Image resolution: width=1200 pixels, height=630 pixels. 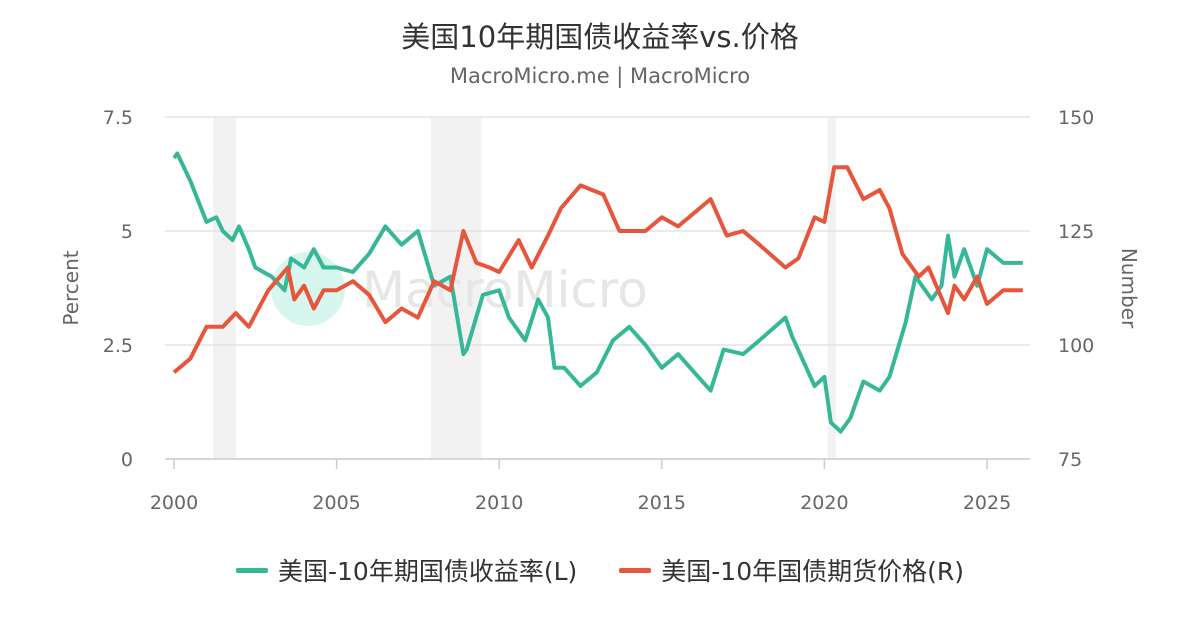 What do you see at coordinates (1076, 232) in the screenshot?
I see `right-tick-label: 125` at bounding box center [1076, 232].